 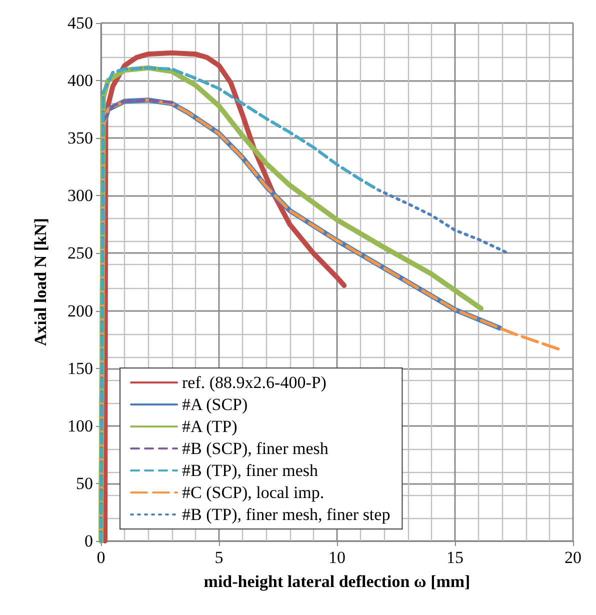 What do you see at coordinates (101, 557) in the screenshot?
I see `x-tick-label: 0` at bounding box center [101, 557].